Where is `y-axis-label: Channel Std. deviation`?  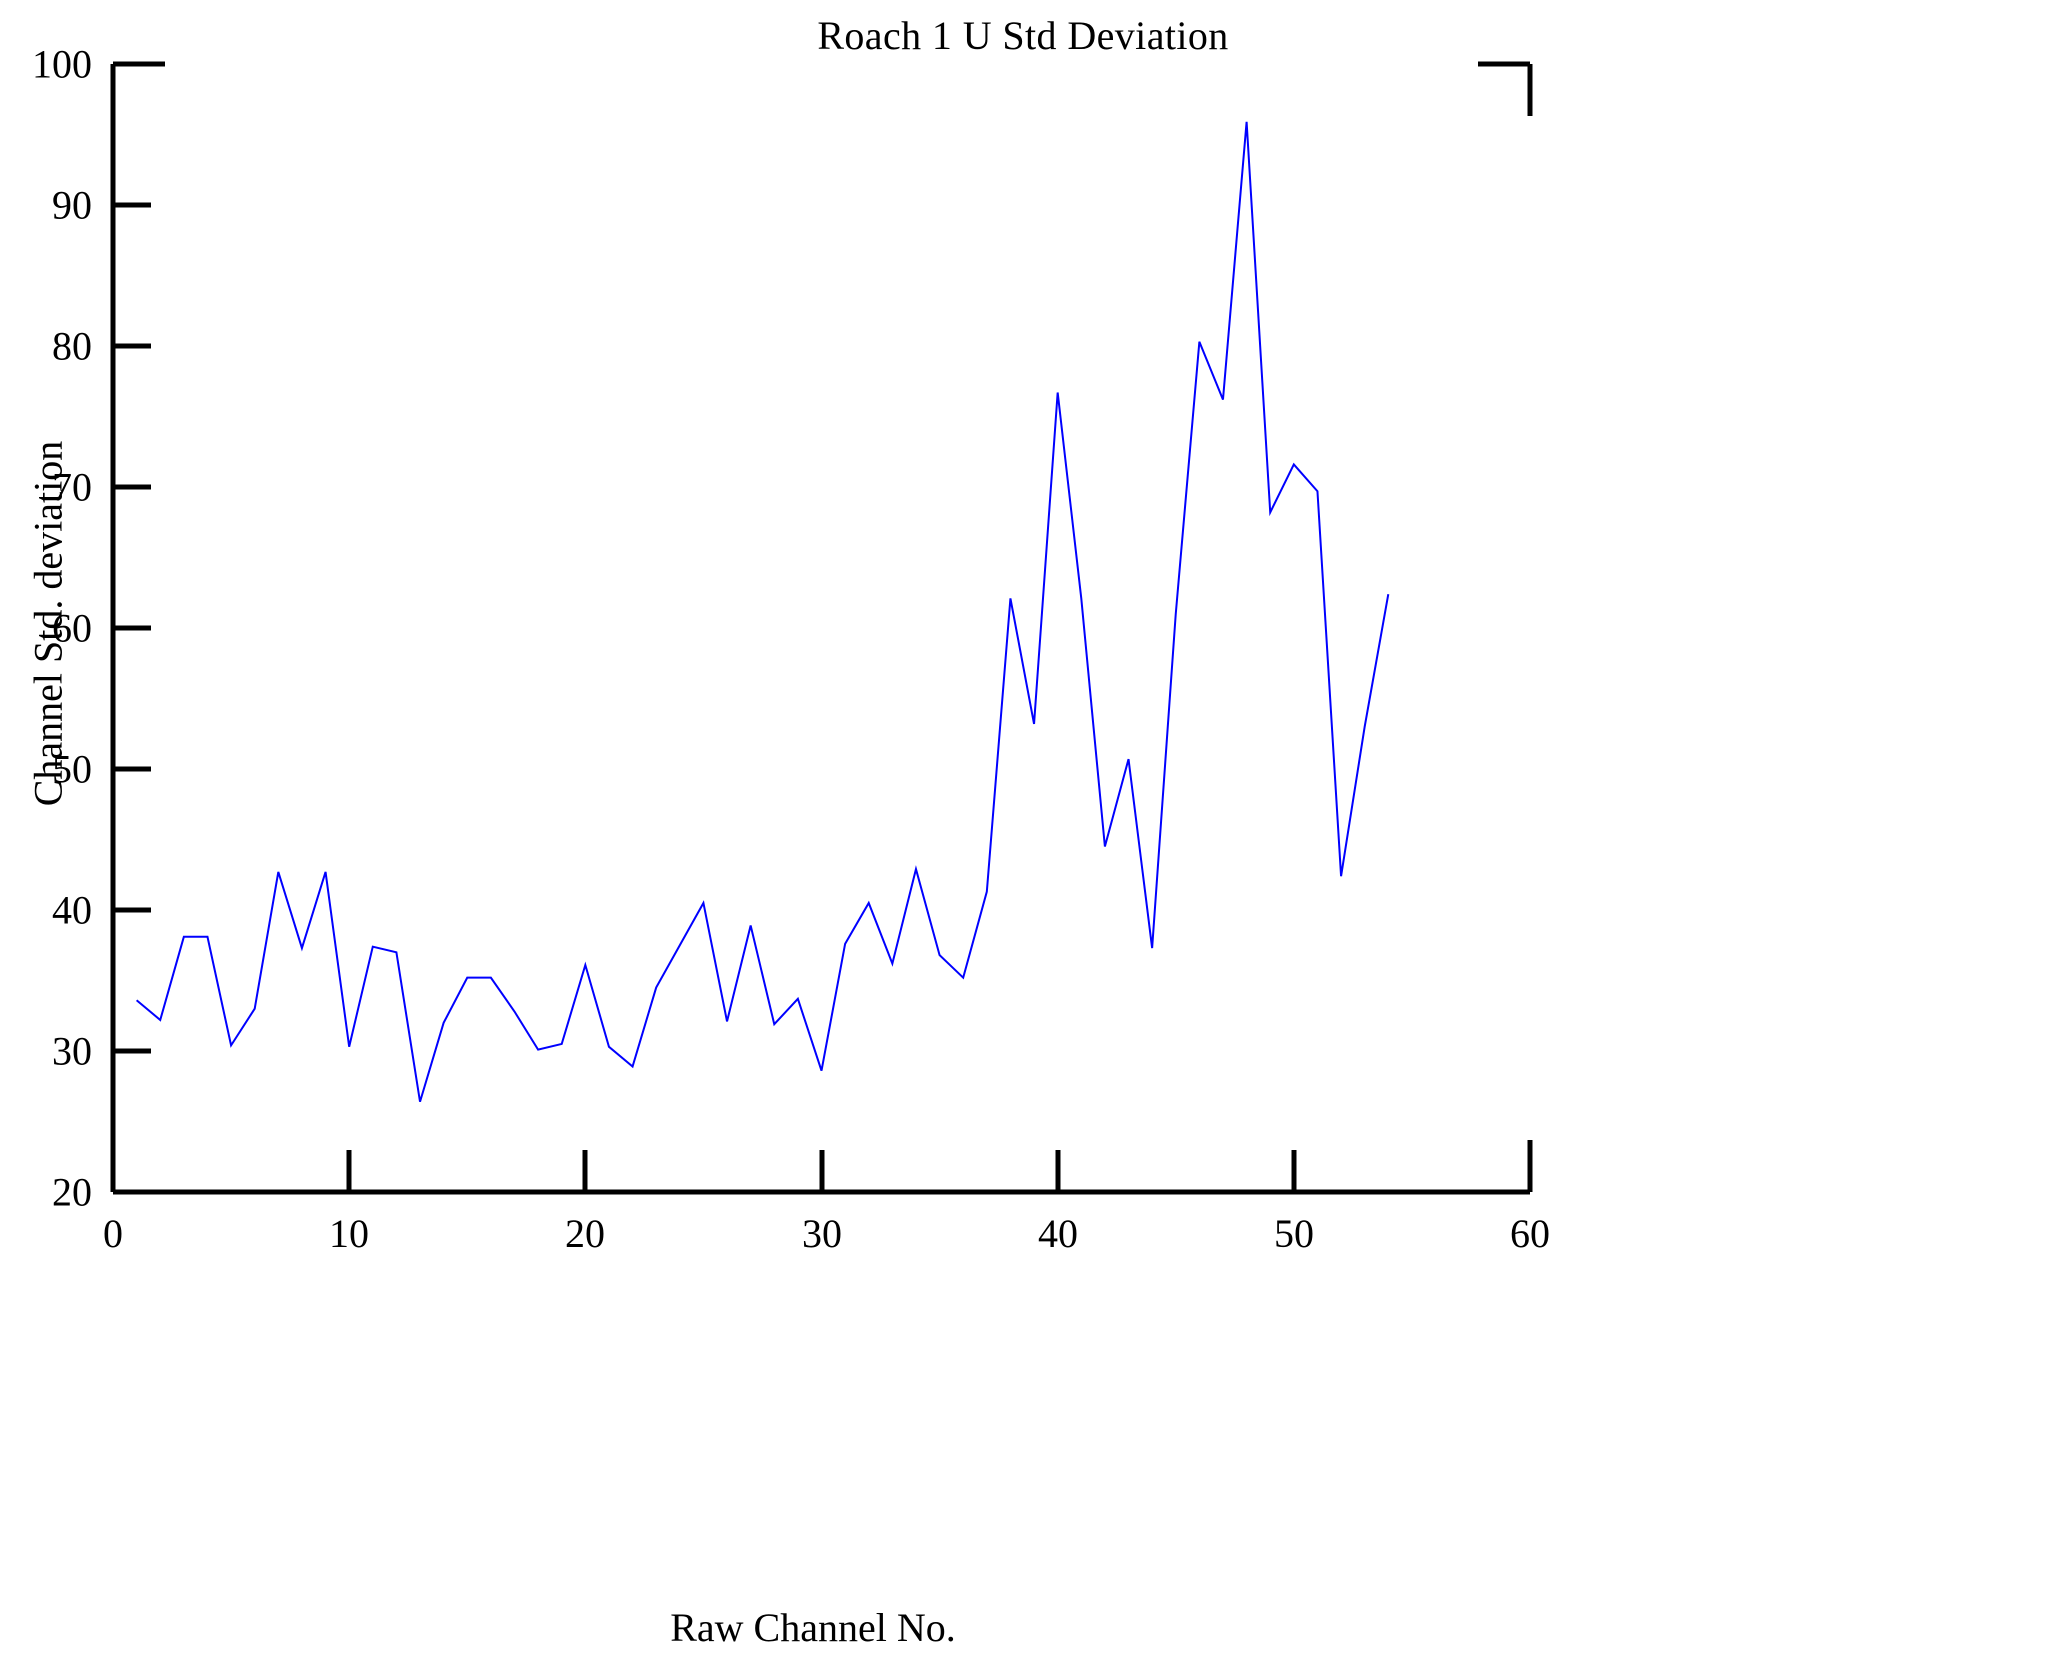 y-axis-label: Channel Std. deviation is located at coordinates (48, 623).